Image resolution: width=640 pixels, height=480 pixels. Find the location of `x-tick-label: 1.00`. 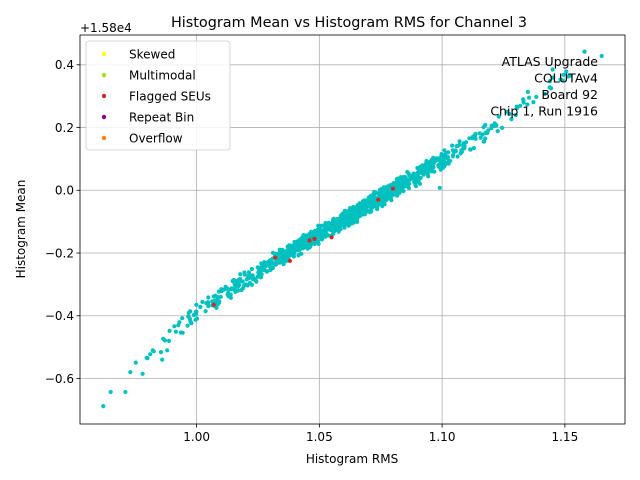

x-tick-label: 1.00 is located at coordinates (196, 437).